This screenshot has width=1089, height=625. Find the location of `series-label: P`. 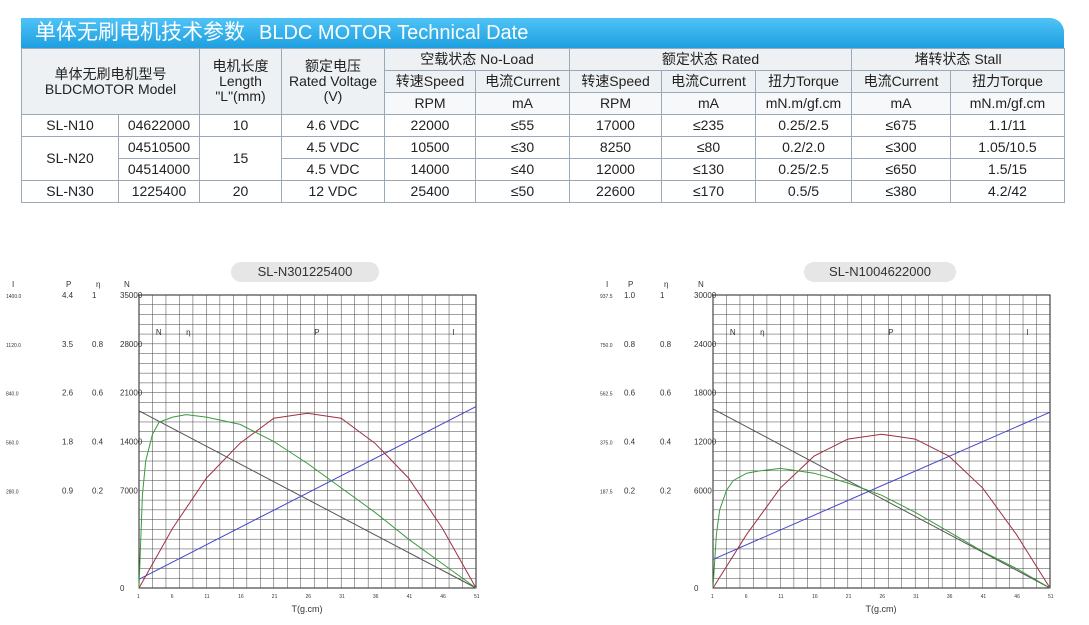

series-label: P is located at coordinates (316, 332).